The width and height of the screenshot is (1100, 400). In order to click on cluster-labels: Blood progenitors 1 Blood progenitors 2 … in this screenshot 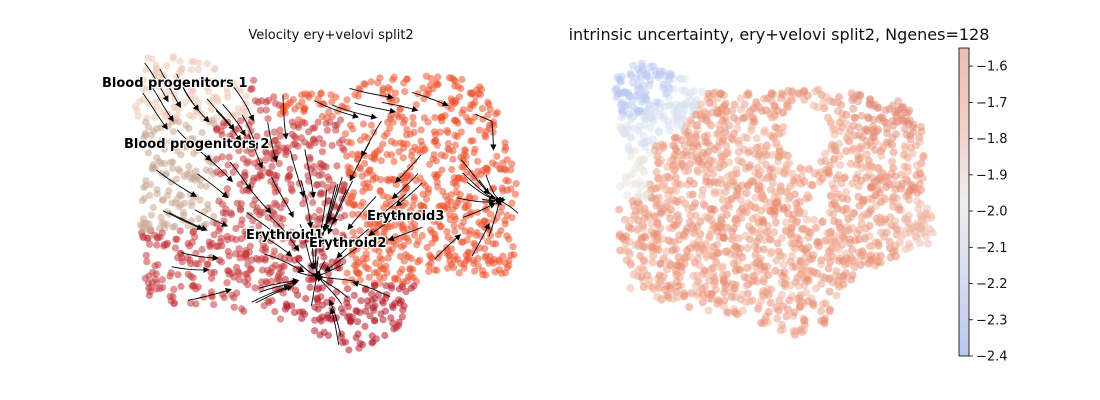, I will do `click(273, 164)`.